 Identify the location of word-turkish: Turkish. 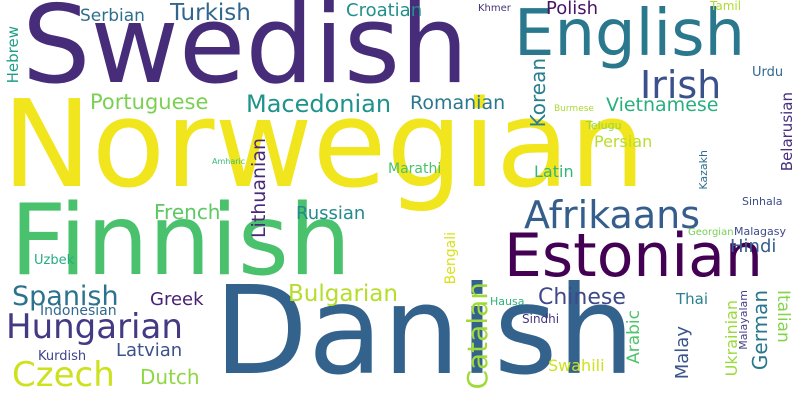
(210, 13).